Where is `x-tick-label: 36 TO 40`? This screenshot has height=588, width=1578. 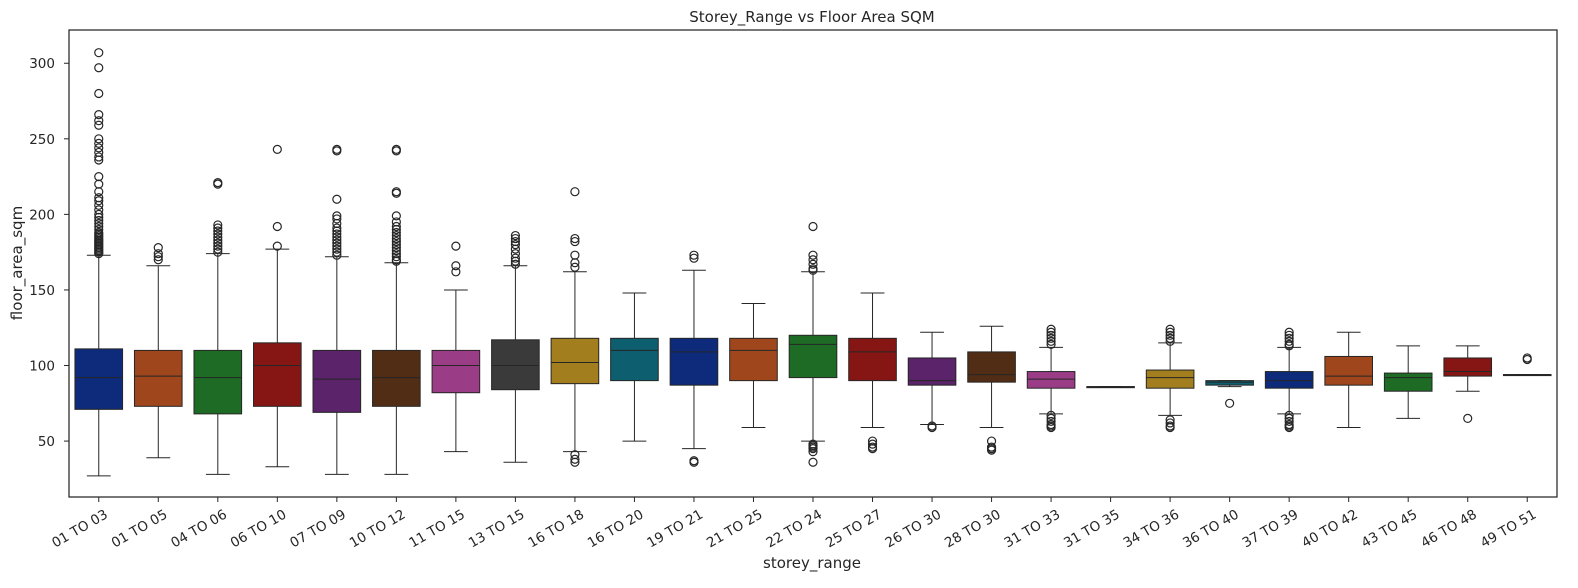
x-tick-label: 36 TO 40 is located at coordinates (1211, 529).